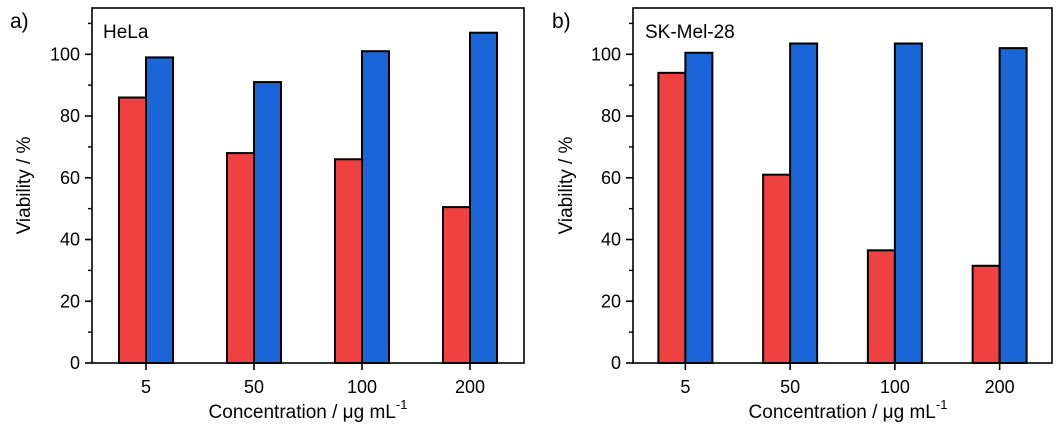 The image size is (1056, 437). What do you see at coordinates (690, 32) in the screenshot?
I see `panel-title: SK-Mel-28` at bounding box center [690, 32].